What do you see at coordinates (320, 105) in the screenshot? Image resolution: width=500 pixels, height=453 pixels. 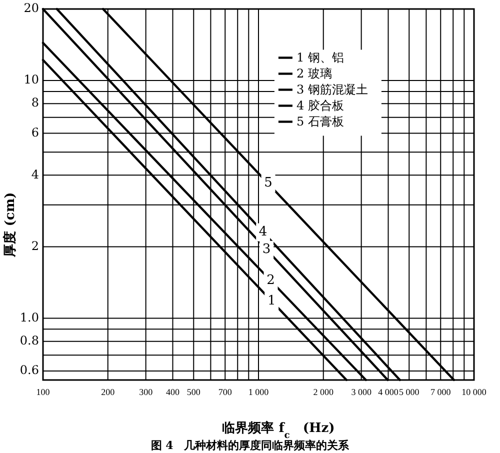 I see `legend-label: 4 胶合板` at bounding box center [320, 105].